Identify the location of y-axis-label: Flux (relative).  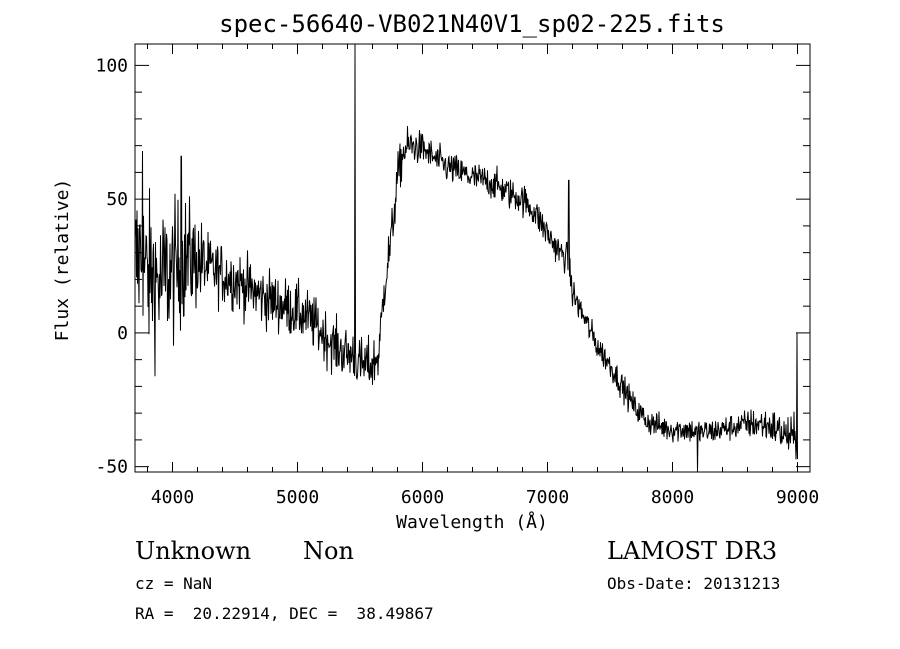
(62, 260).